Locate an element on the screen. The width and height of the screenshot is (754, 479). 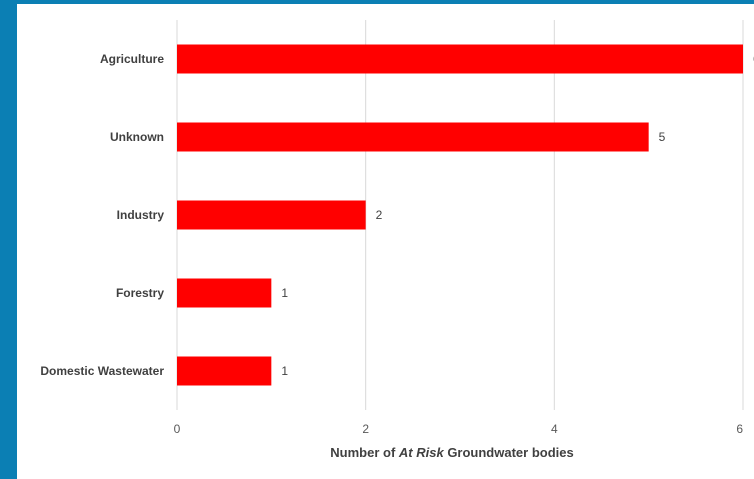
category-label: Unknown is located at coordinates (137, 137).